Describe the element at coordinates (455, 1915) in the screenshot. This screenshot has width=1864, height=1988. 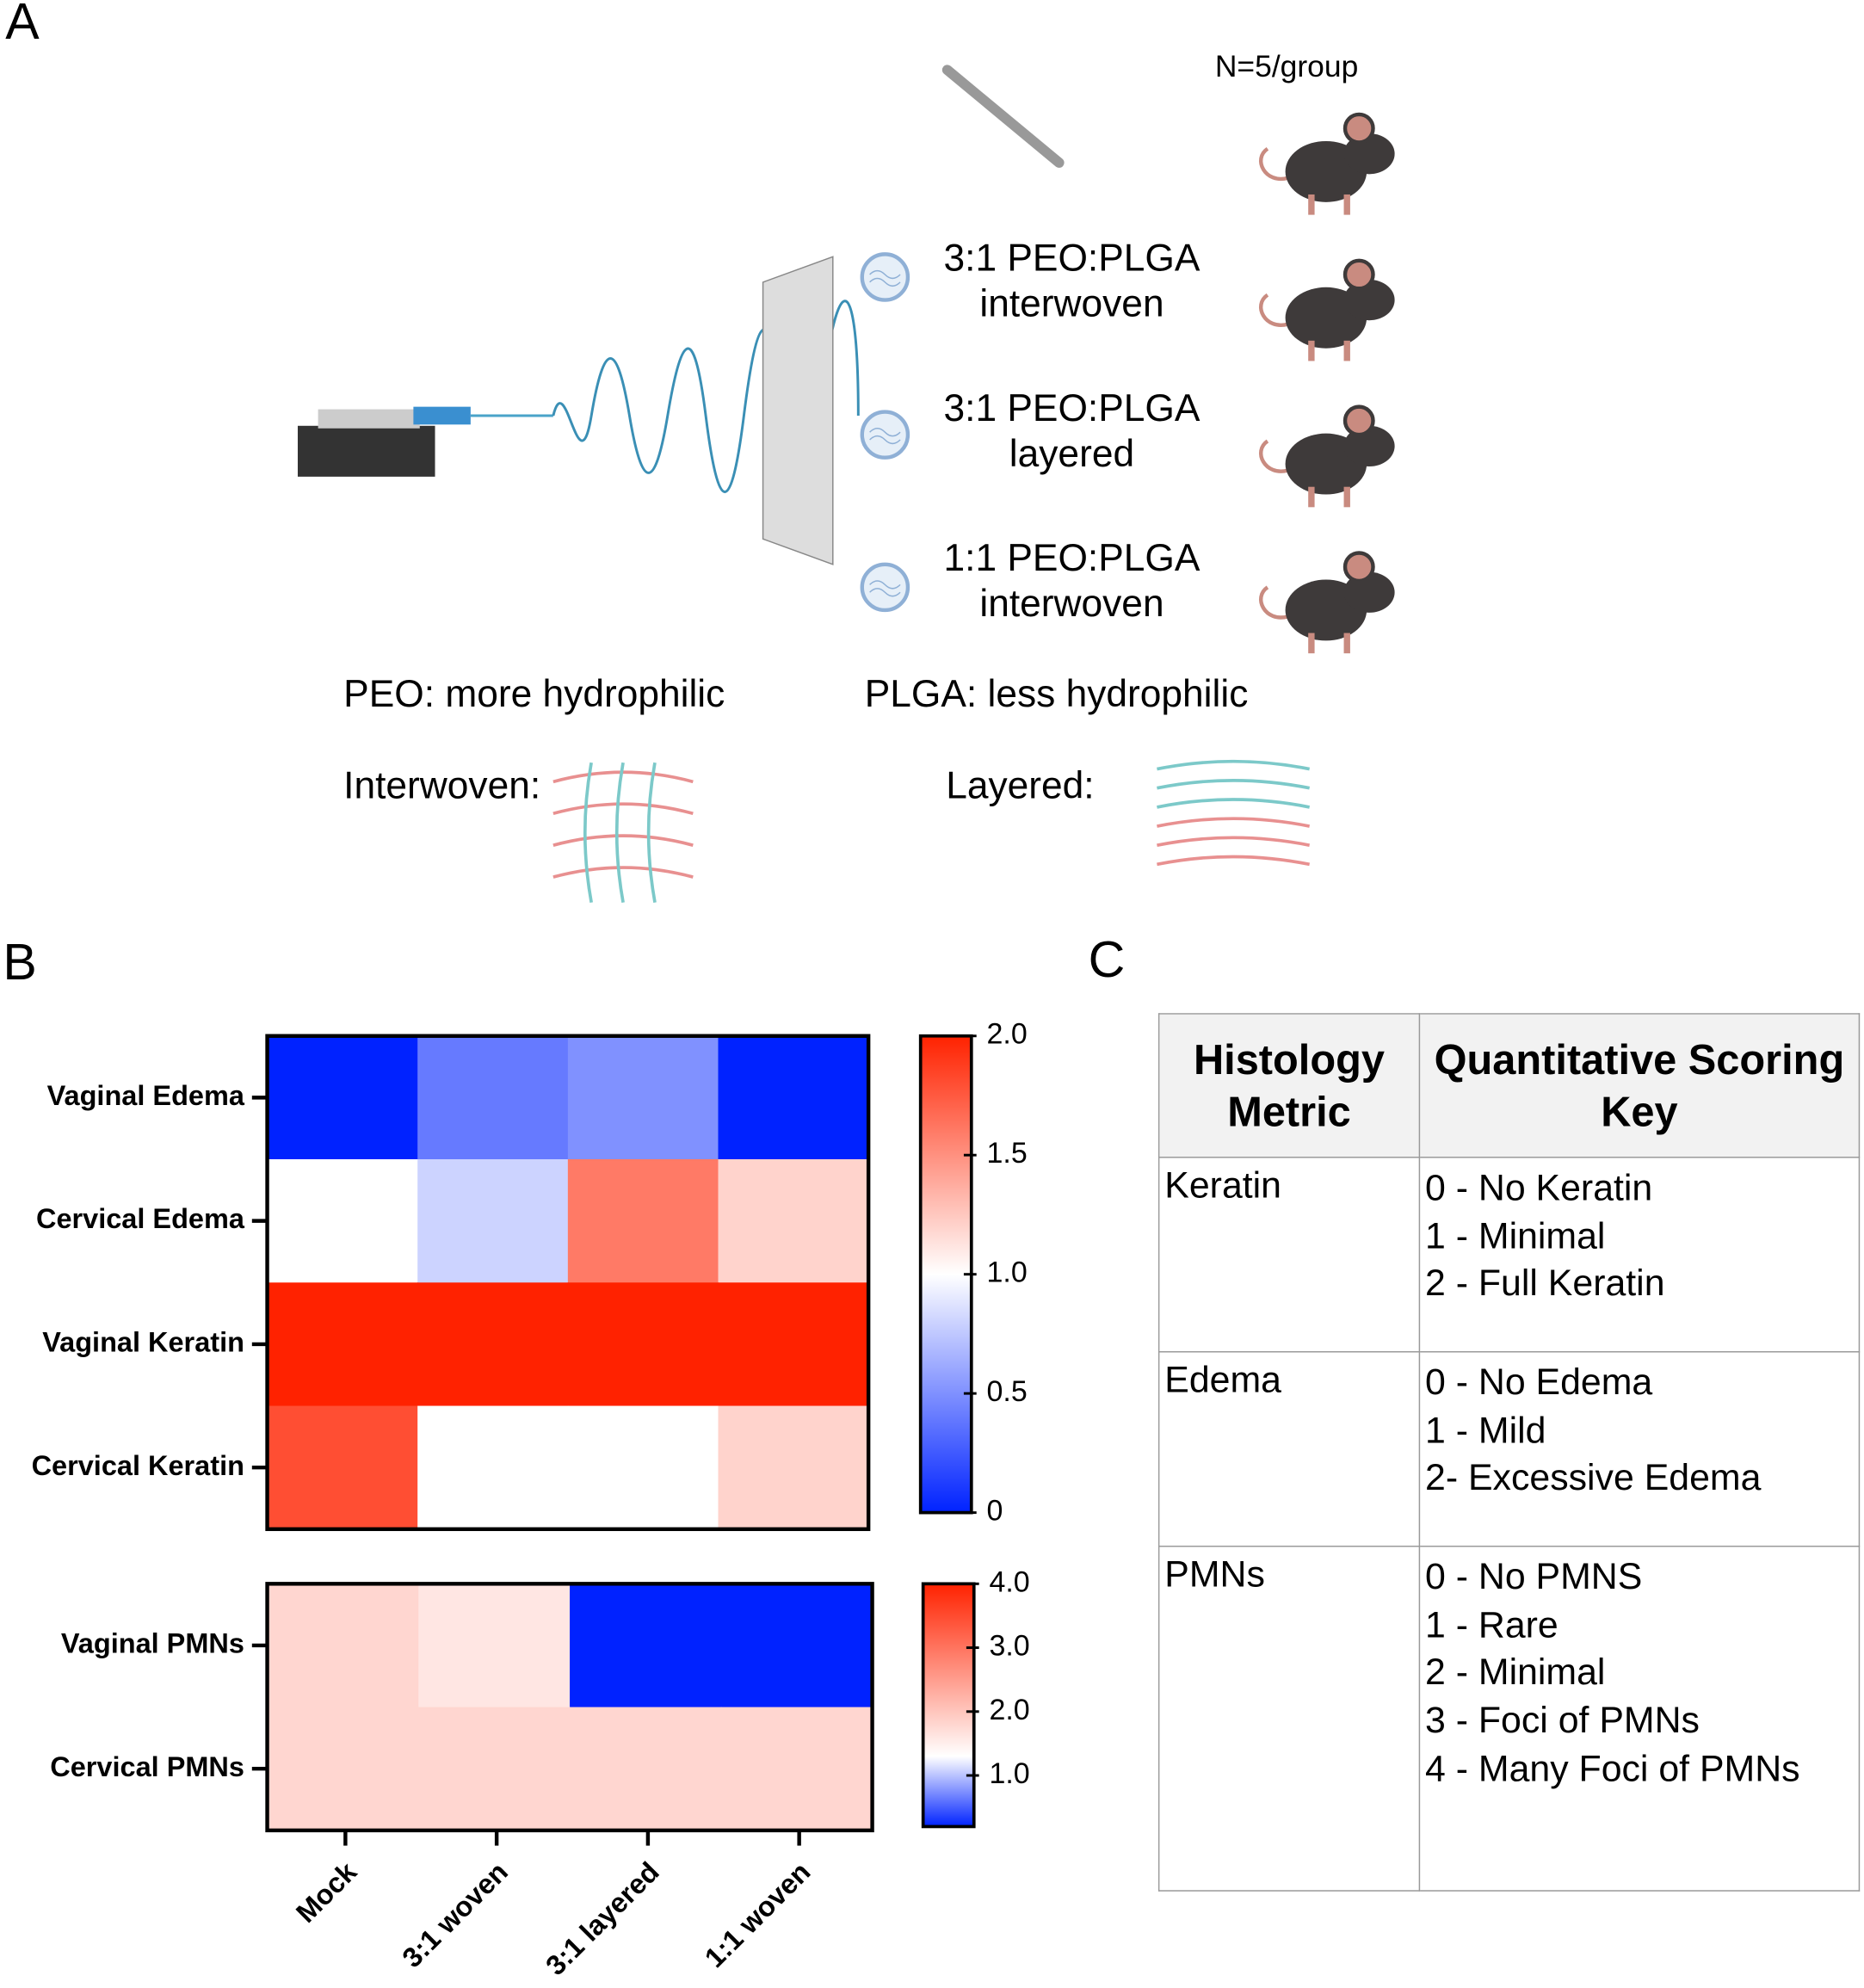
I see `x-tick-label: 3:1 woven` at that location.